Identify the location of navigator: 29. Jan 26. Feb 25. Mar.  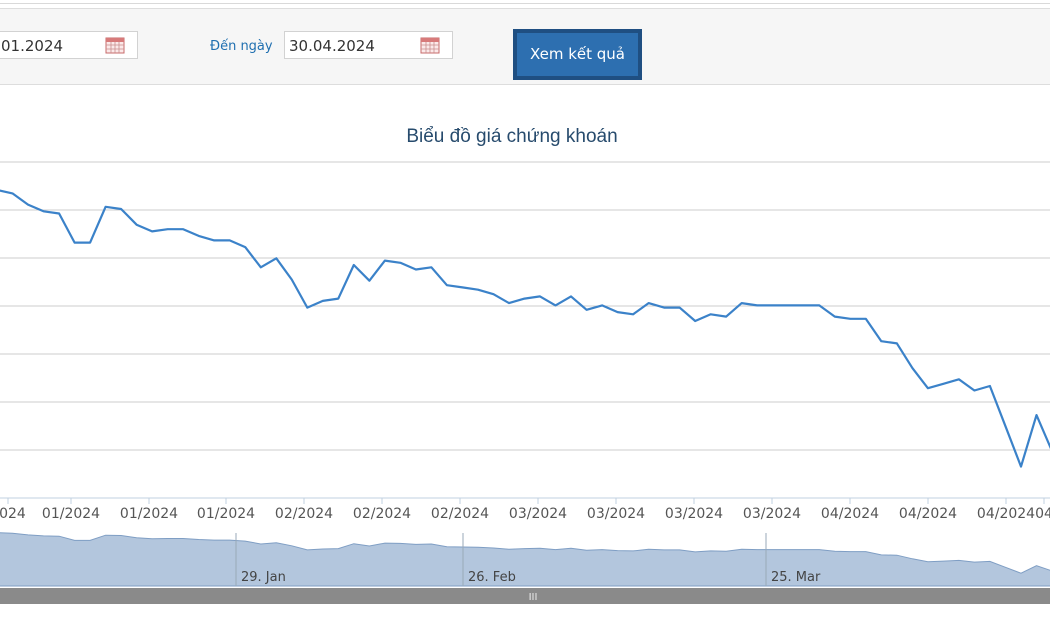
(525, 559).